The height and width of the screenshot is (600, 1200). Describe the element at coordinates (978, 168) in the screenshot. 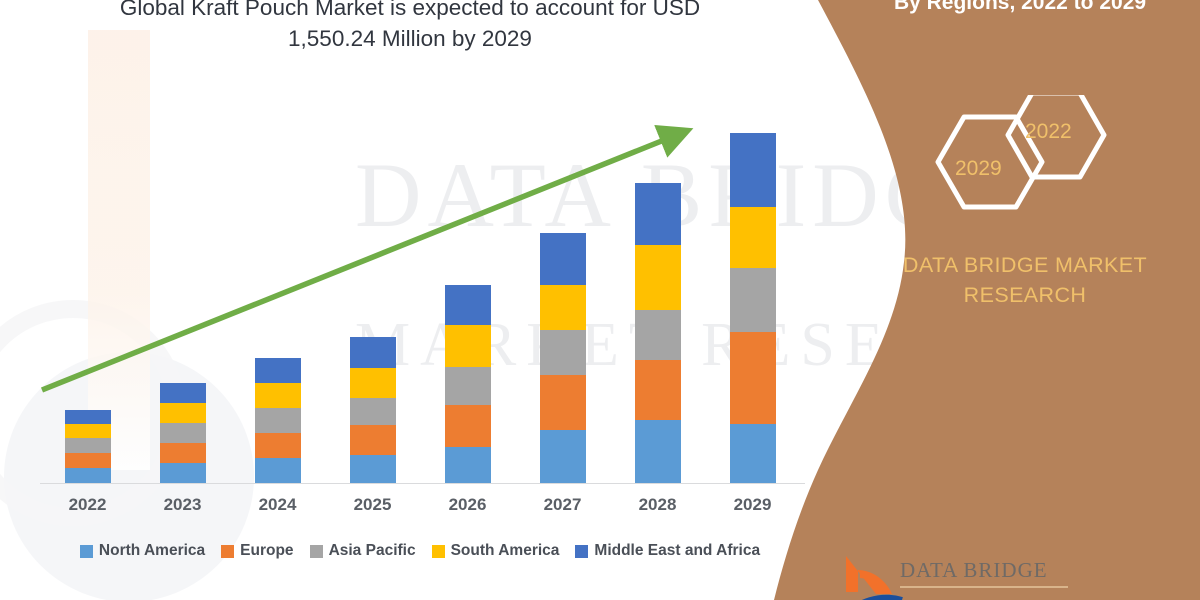

I see `hexagon-2029-label: 2029` at that location.